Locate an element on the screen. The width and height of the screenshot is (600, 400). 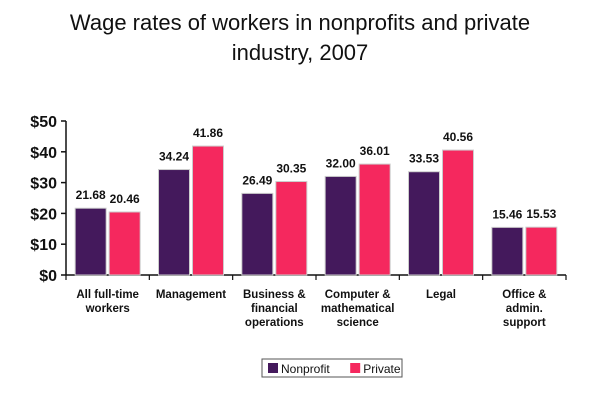
y-tick-label: $20 is located at coordinates (43, 214).